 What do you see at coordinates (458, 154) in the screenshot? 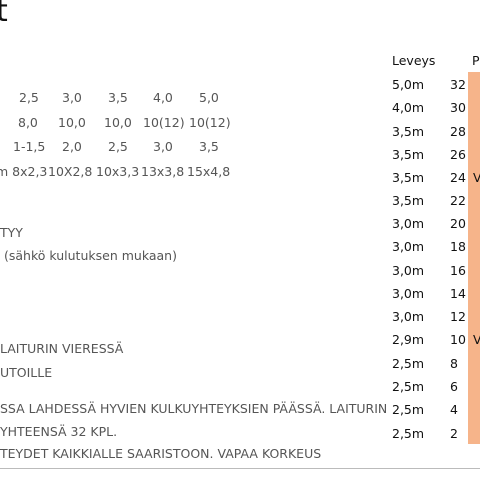
I see `table-cell-place: 26` at bounding box center [458, 154].